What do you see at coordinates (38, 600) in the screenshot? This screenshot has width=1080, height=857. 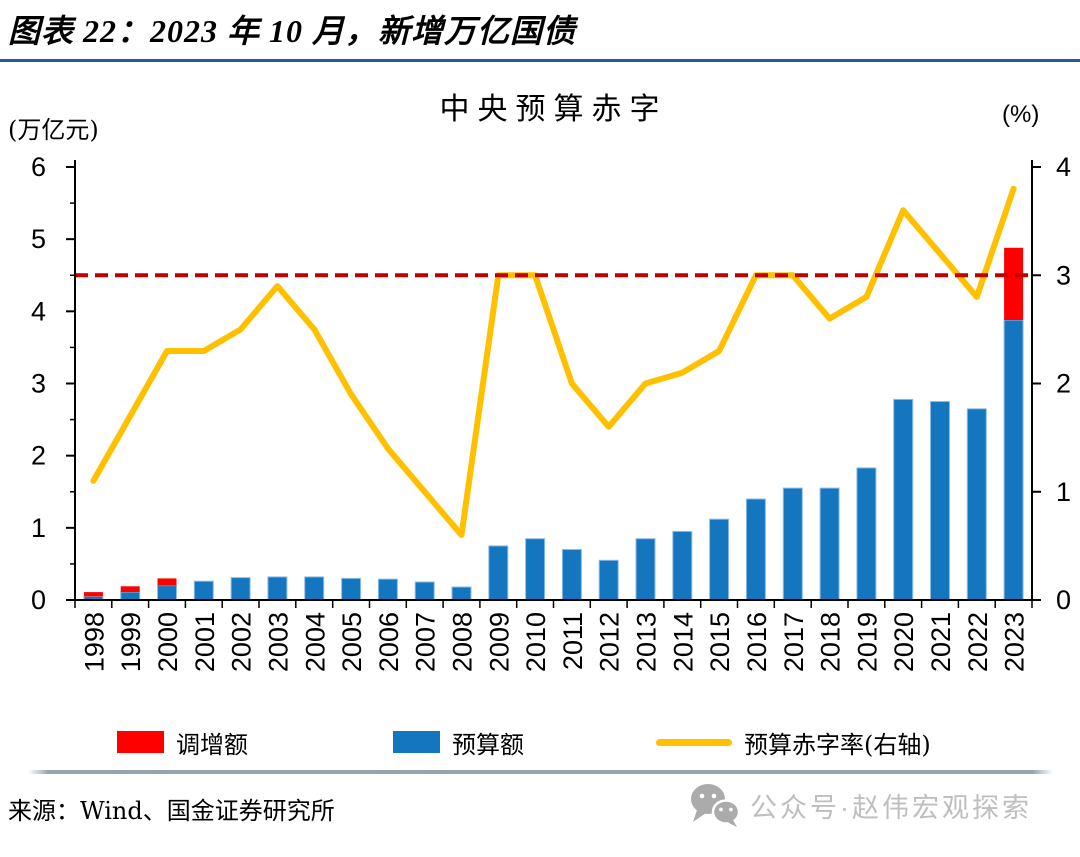 I see `left-axis-tick-label: 0` at bounding box center [38, 600].